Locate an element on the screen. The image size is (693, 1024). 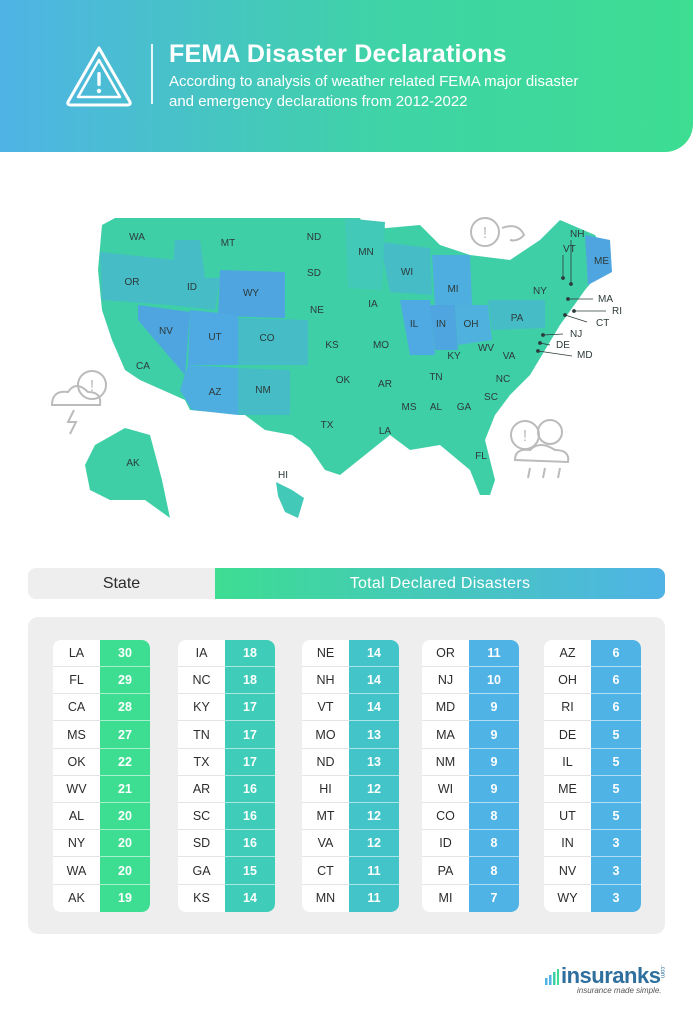
state-code: MA is located at coordinates (445, 734).